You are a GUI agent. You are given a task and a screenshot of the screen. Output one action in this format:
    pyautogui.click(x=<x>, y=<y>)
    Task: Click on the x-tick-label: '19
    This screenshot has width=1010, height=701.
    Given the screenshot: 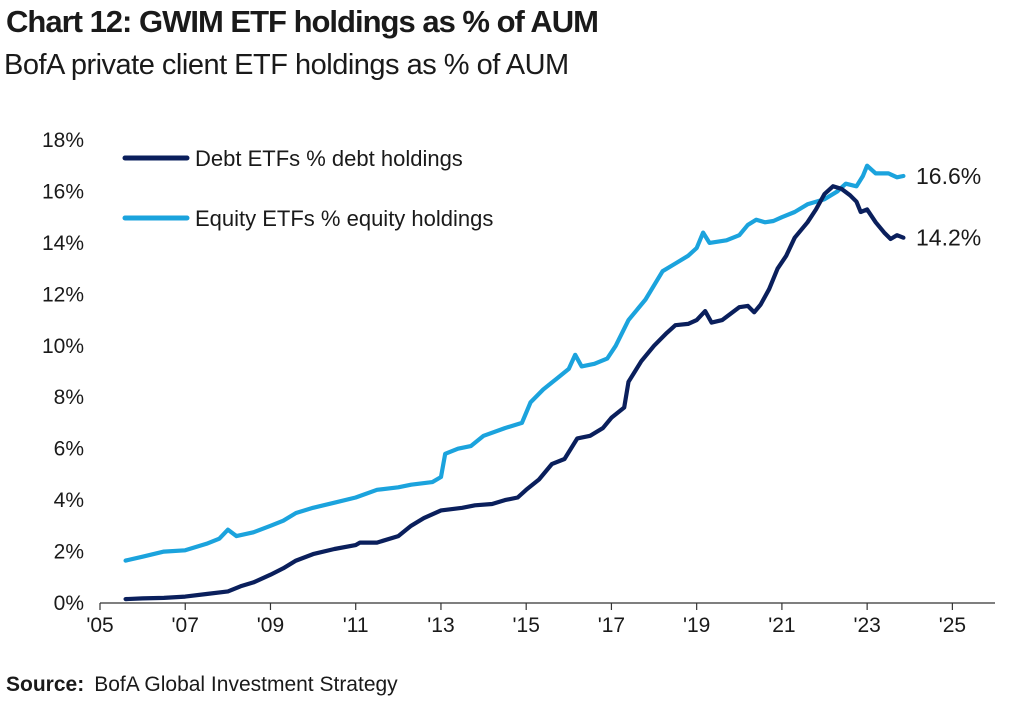 What is the action you would take?
    pyautogui.click(x=696, y=625)
    